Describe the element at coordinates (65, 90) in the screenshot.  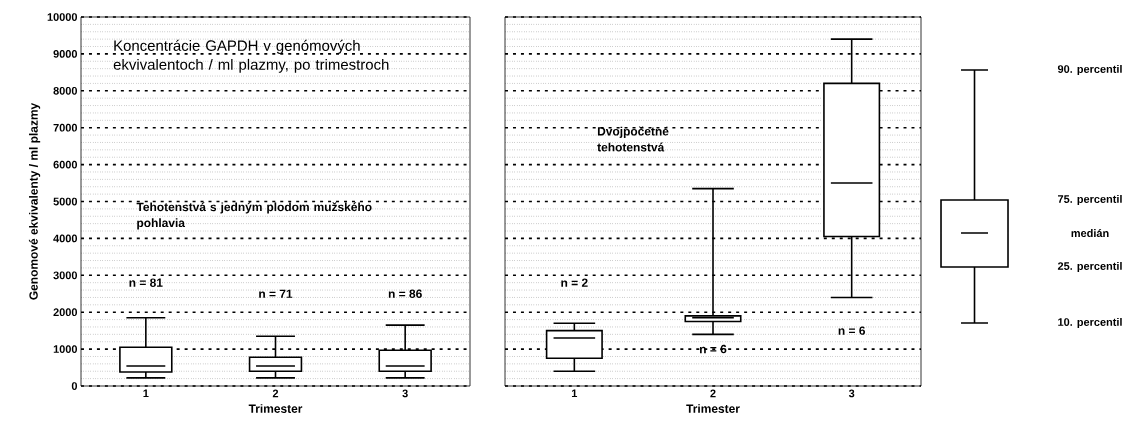
I see `y-tick-label: 8000` at that location.